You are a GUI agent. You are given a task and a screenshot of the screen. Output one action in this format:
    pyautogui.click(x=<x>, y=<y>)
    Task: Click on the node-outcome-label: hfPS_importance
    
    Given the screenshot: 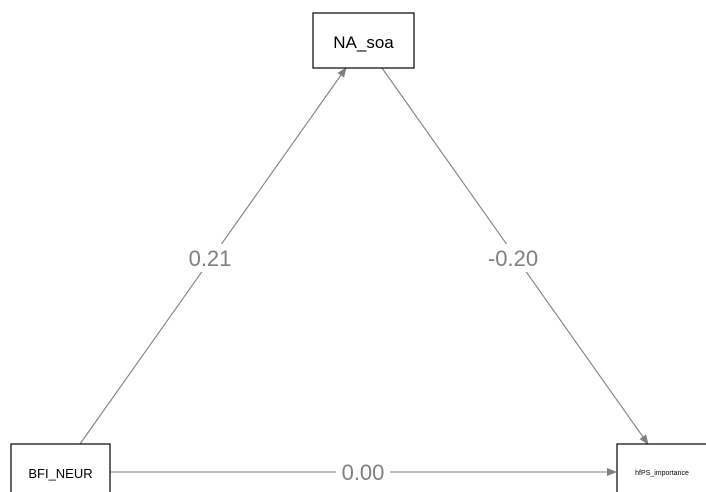 What is the action you would take?
    pyautogui.click(x=662, y=473)
    